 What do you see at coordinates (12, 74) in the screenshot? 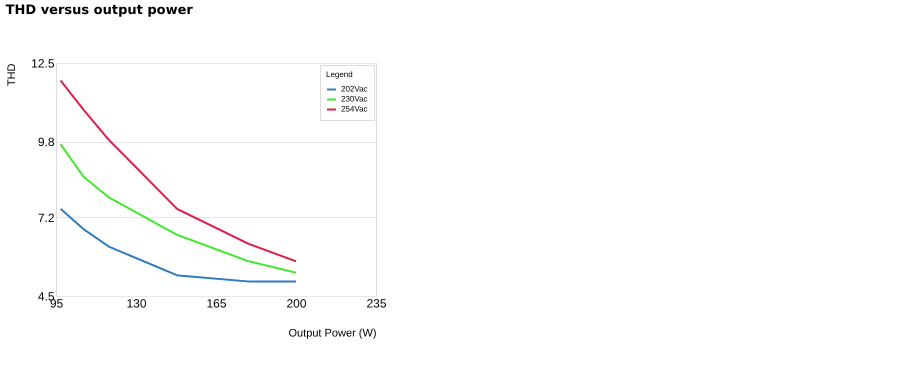
I see `y-axis-title: THD` at bounding box center [12, 74].